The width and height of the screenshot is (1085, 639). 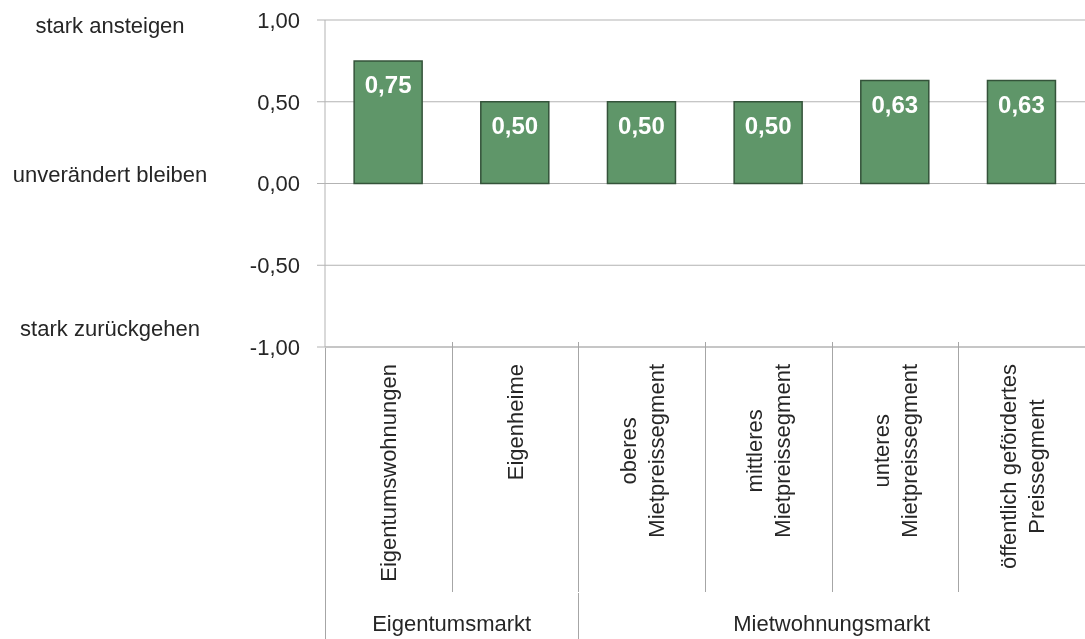 What do you see at coordinates (278, 102) in the screenshot?
I see `y-tick-label: 0,50` at bounding box center [278, 102].